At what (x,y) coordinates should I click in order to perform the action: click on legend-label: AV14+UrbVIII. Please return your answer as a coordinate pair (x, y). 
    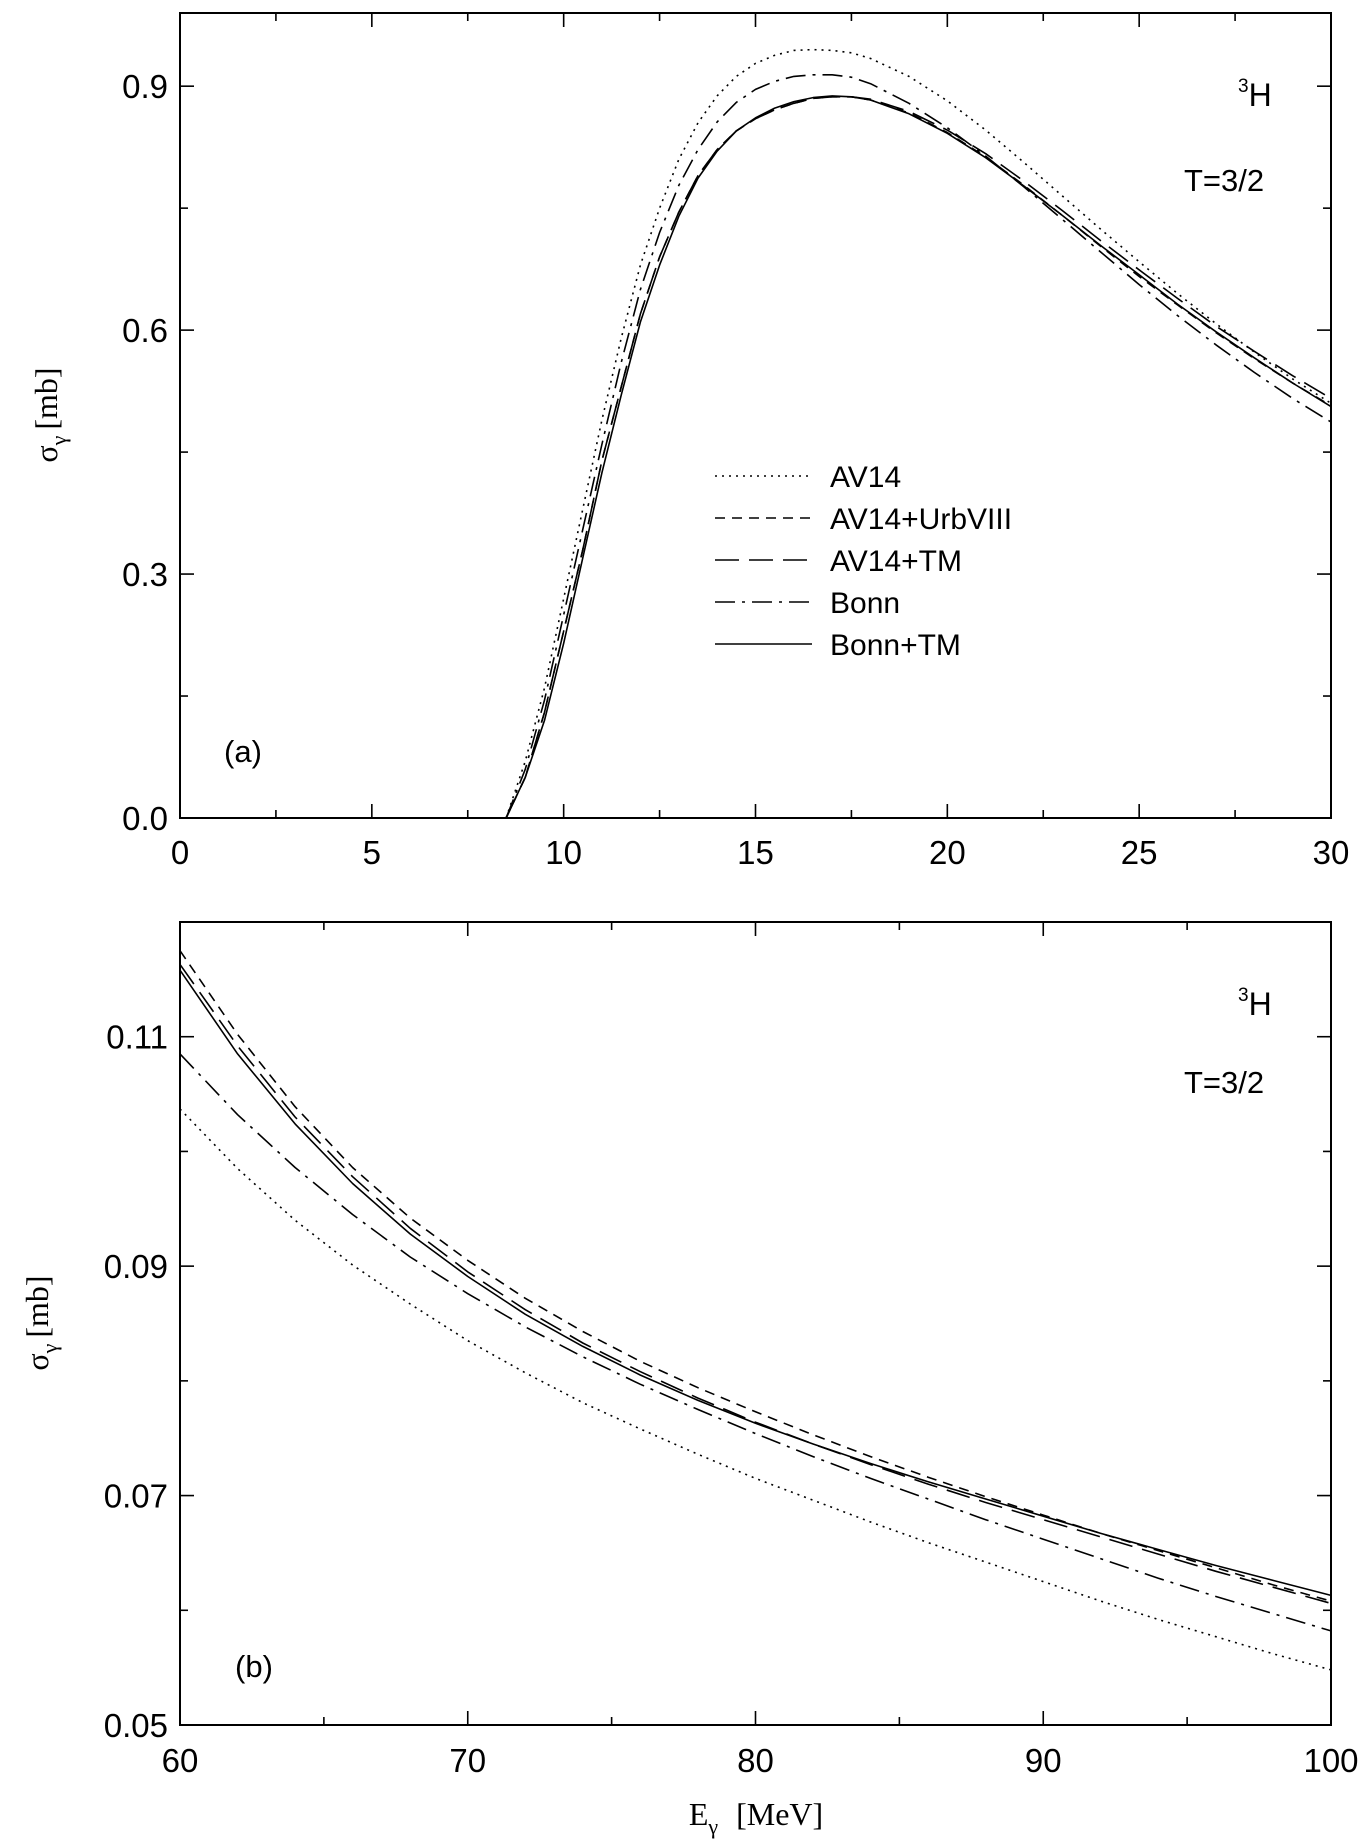
    Looking at the image, I should click on (921, 519).